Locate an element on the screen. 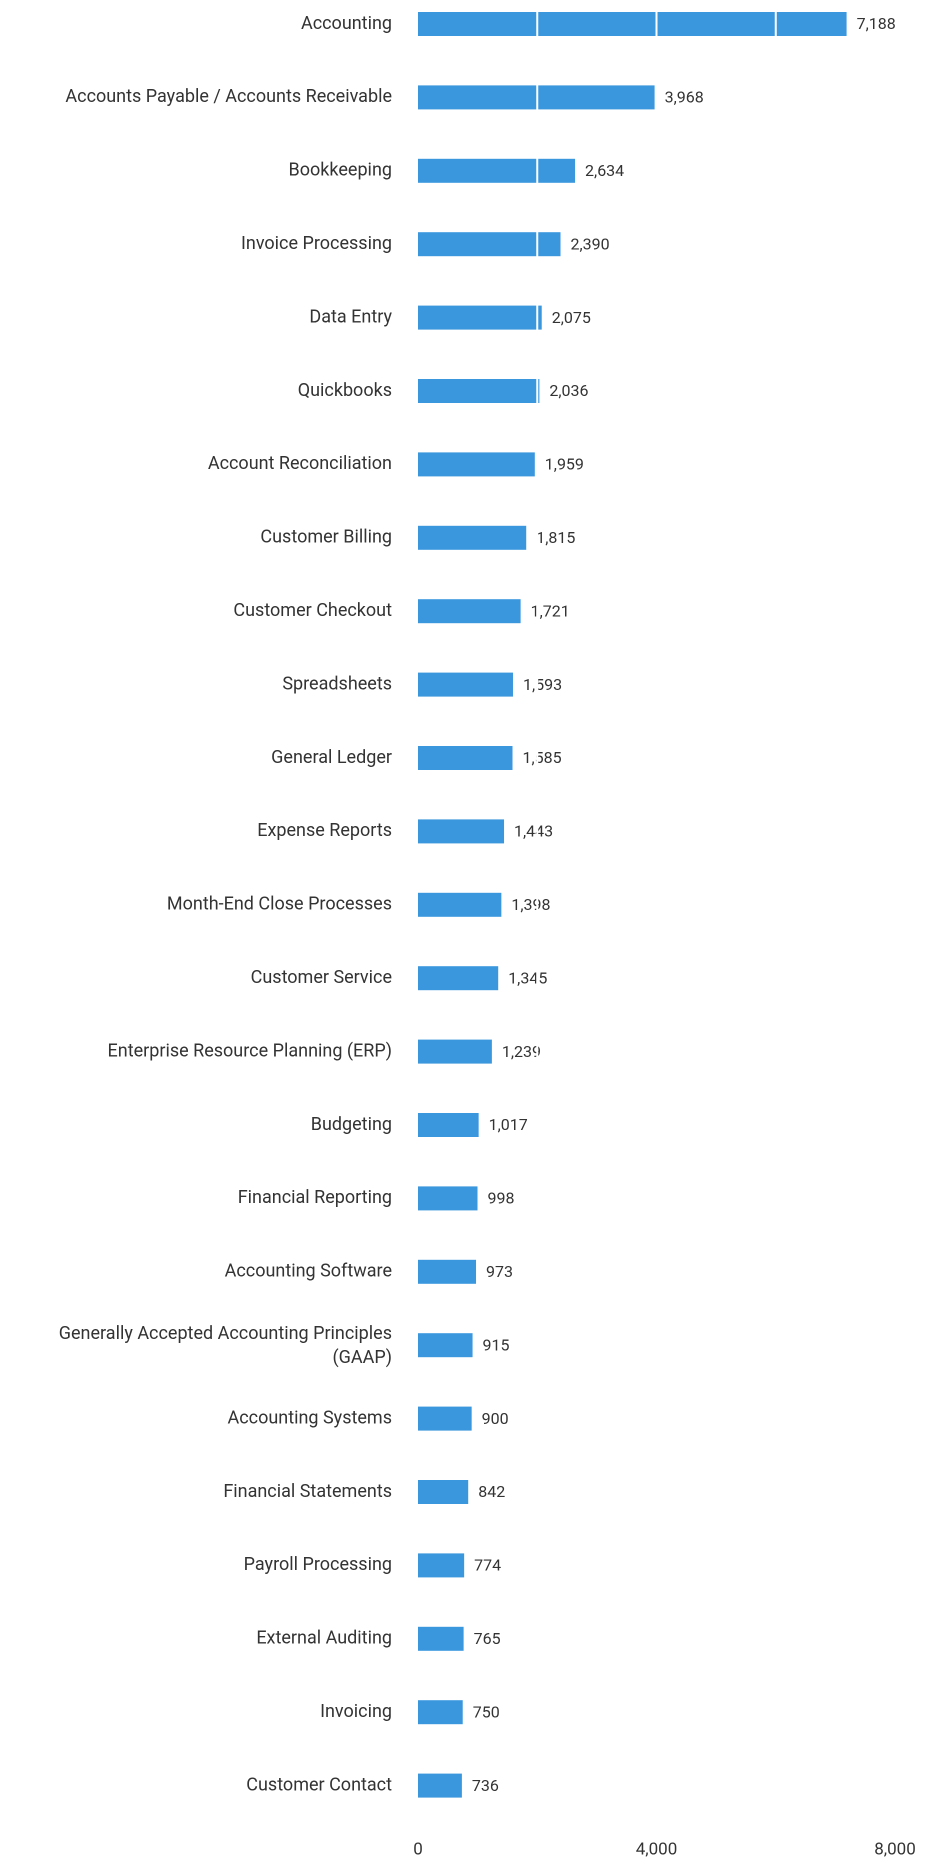 The height and width of the screenshot is (1868, 925). category-label: Accounting is located at coordinates (346, 23).